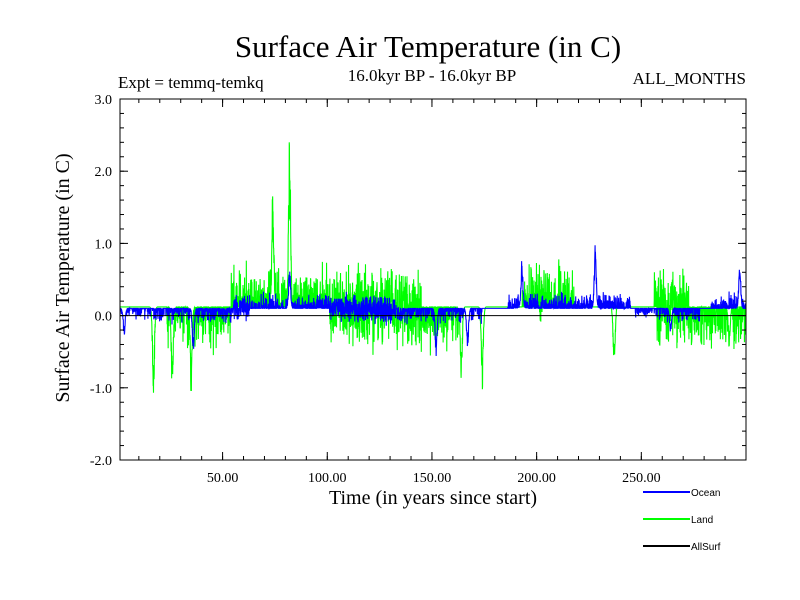  What do you see at coordinates (327, 478) in the screenshot?
I see `x-tick-label: 100.00` at bounding box center [327, 478].